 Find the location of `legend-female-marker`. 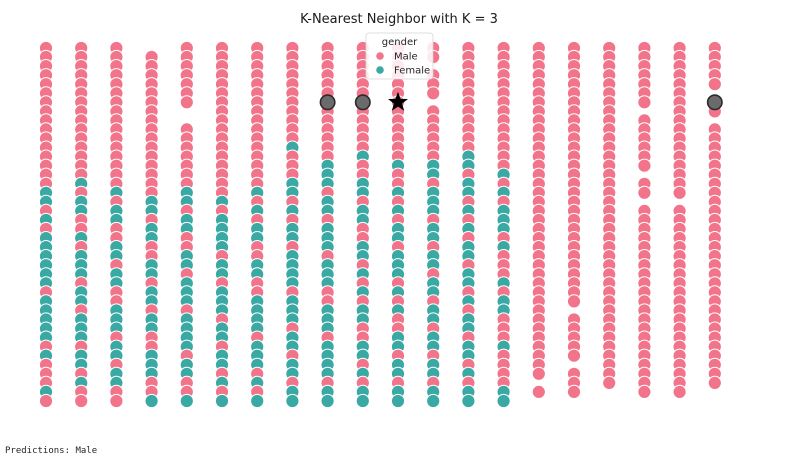

legend-female-marker is located at coordinates (380, 70).